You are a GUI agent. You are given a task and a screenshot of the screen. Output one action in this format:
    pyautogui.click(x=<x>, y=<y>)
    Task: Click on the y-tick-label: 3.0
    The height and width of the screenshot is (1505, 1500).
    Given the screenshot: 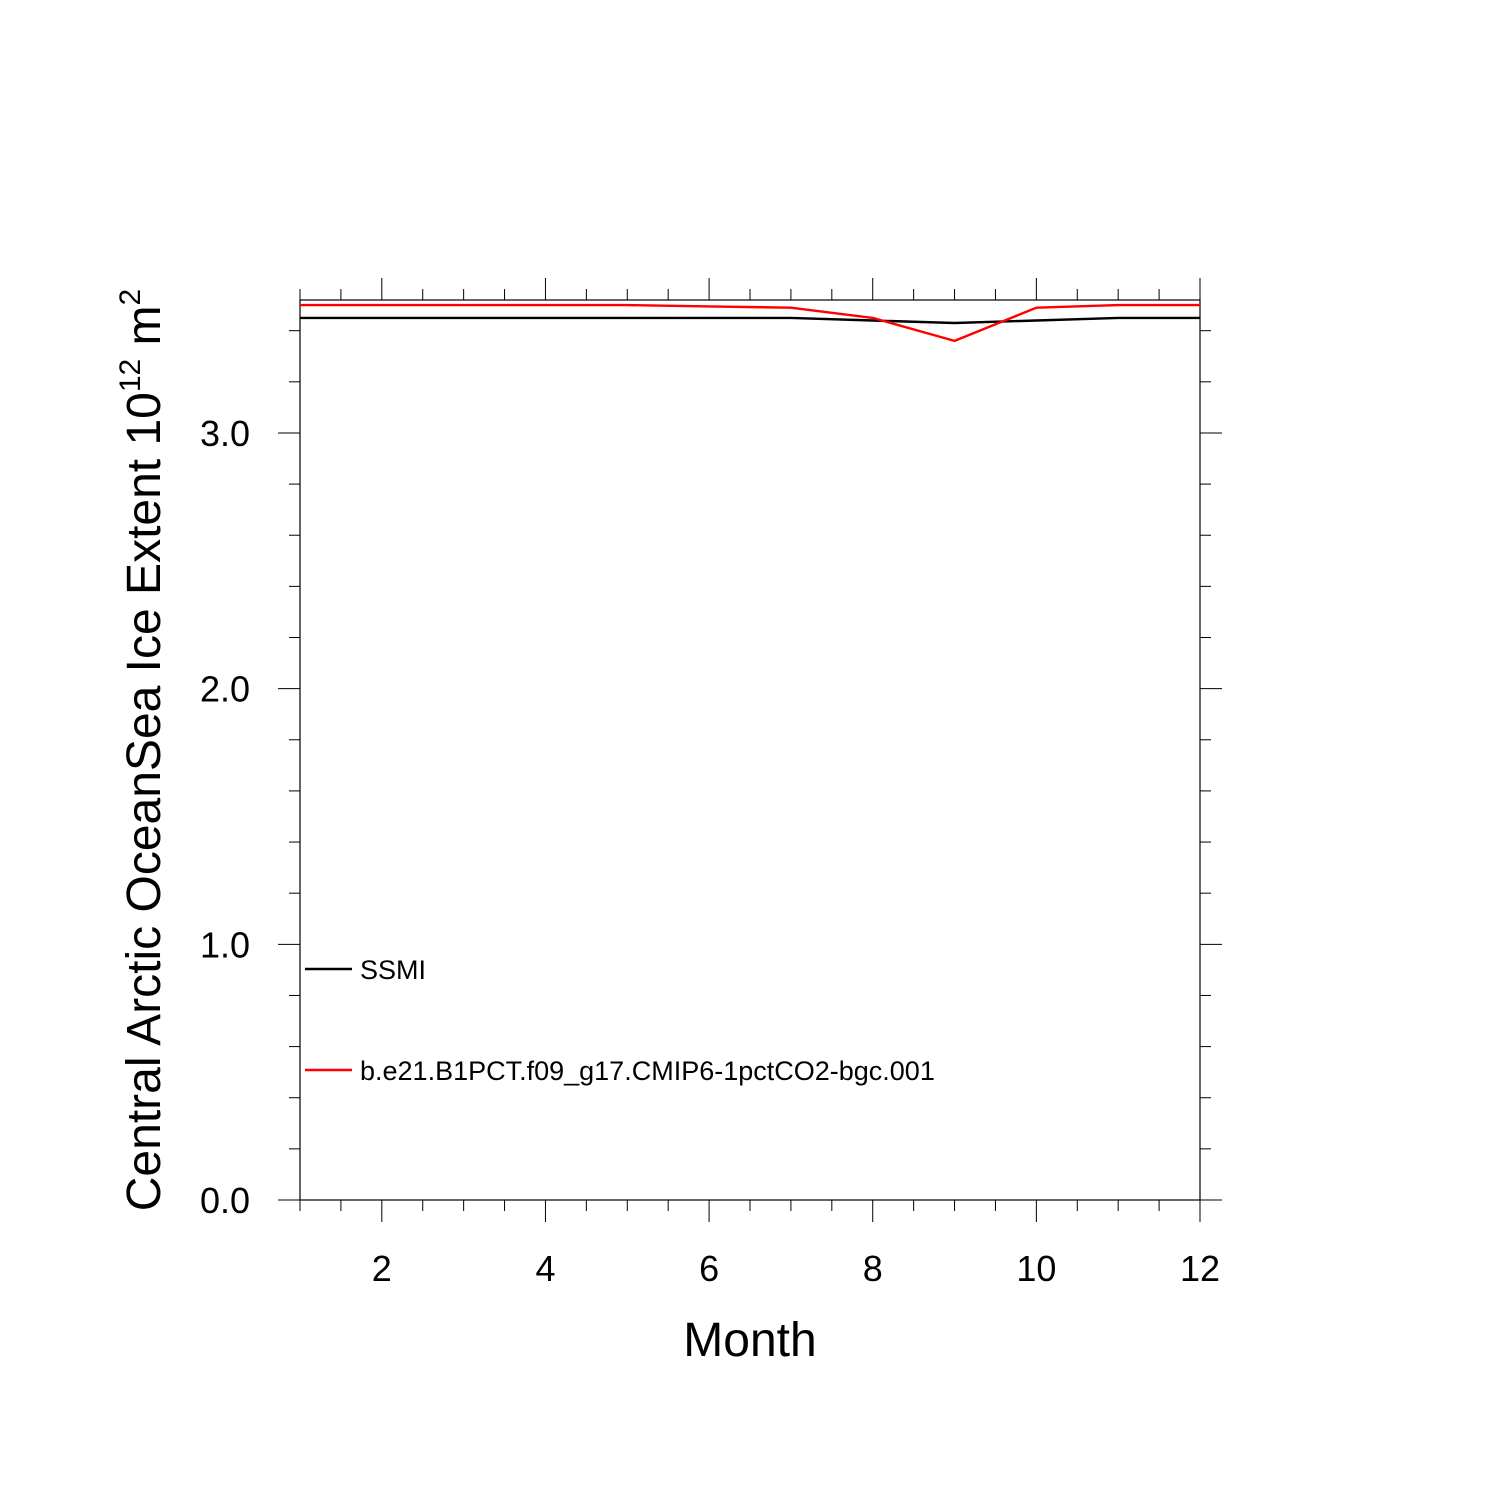 What is the action you would take?
    pyautogui.click(x=225, y=433)
    